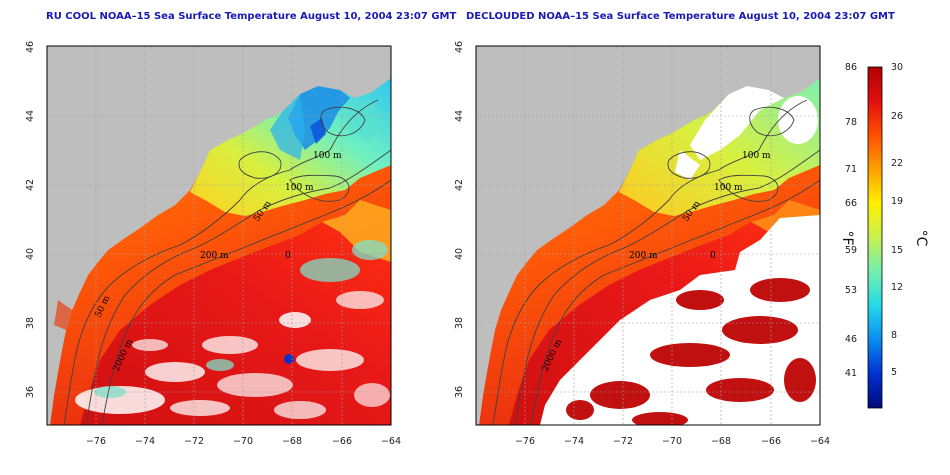 This screenshot has height=475, width=950. Describe the element at coordinates (851, 250) in the screenshot. I see `fahrenheit-tick: 59` at that location.